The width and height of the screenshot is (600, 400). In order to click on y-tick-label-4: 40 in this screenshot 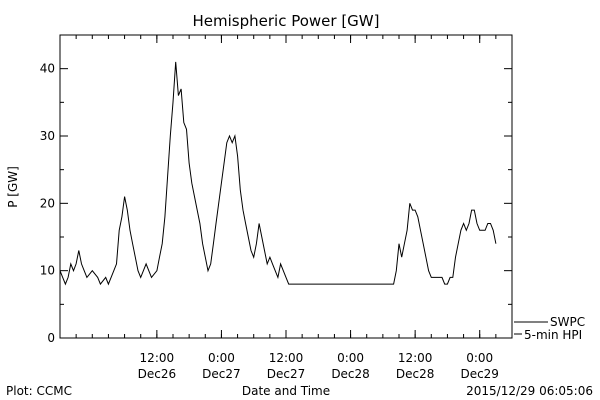, I will do `click(47, 69)`.